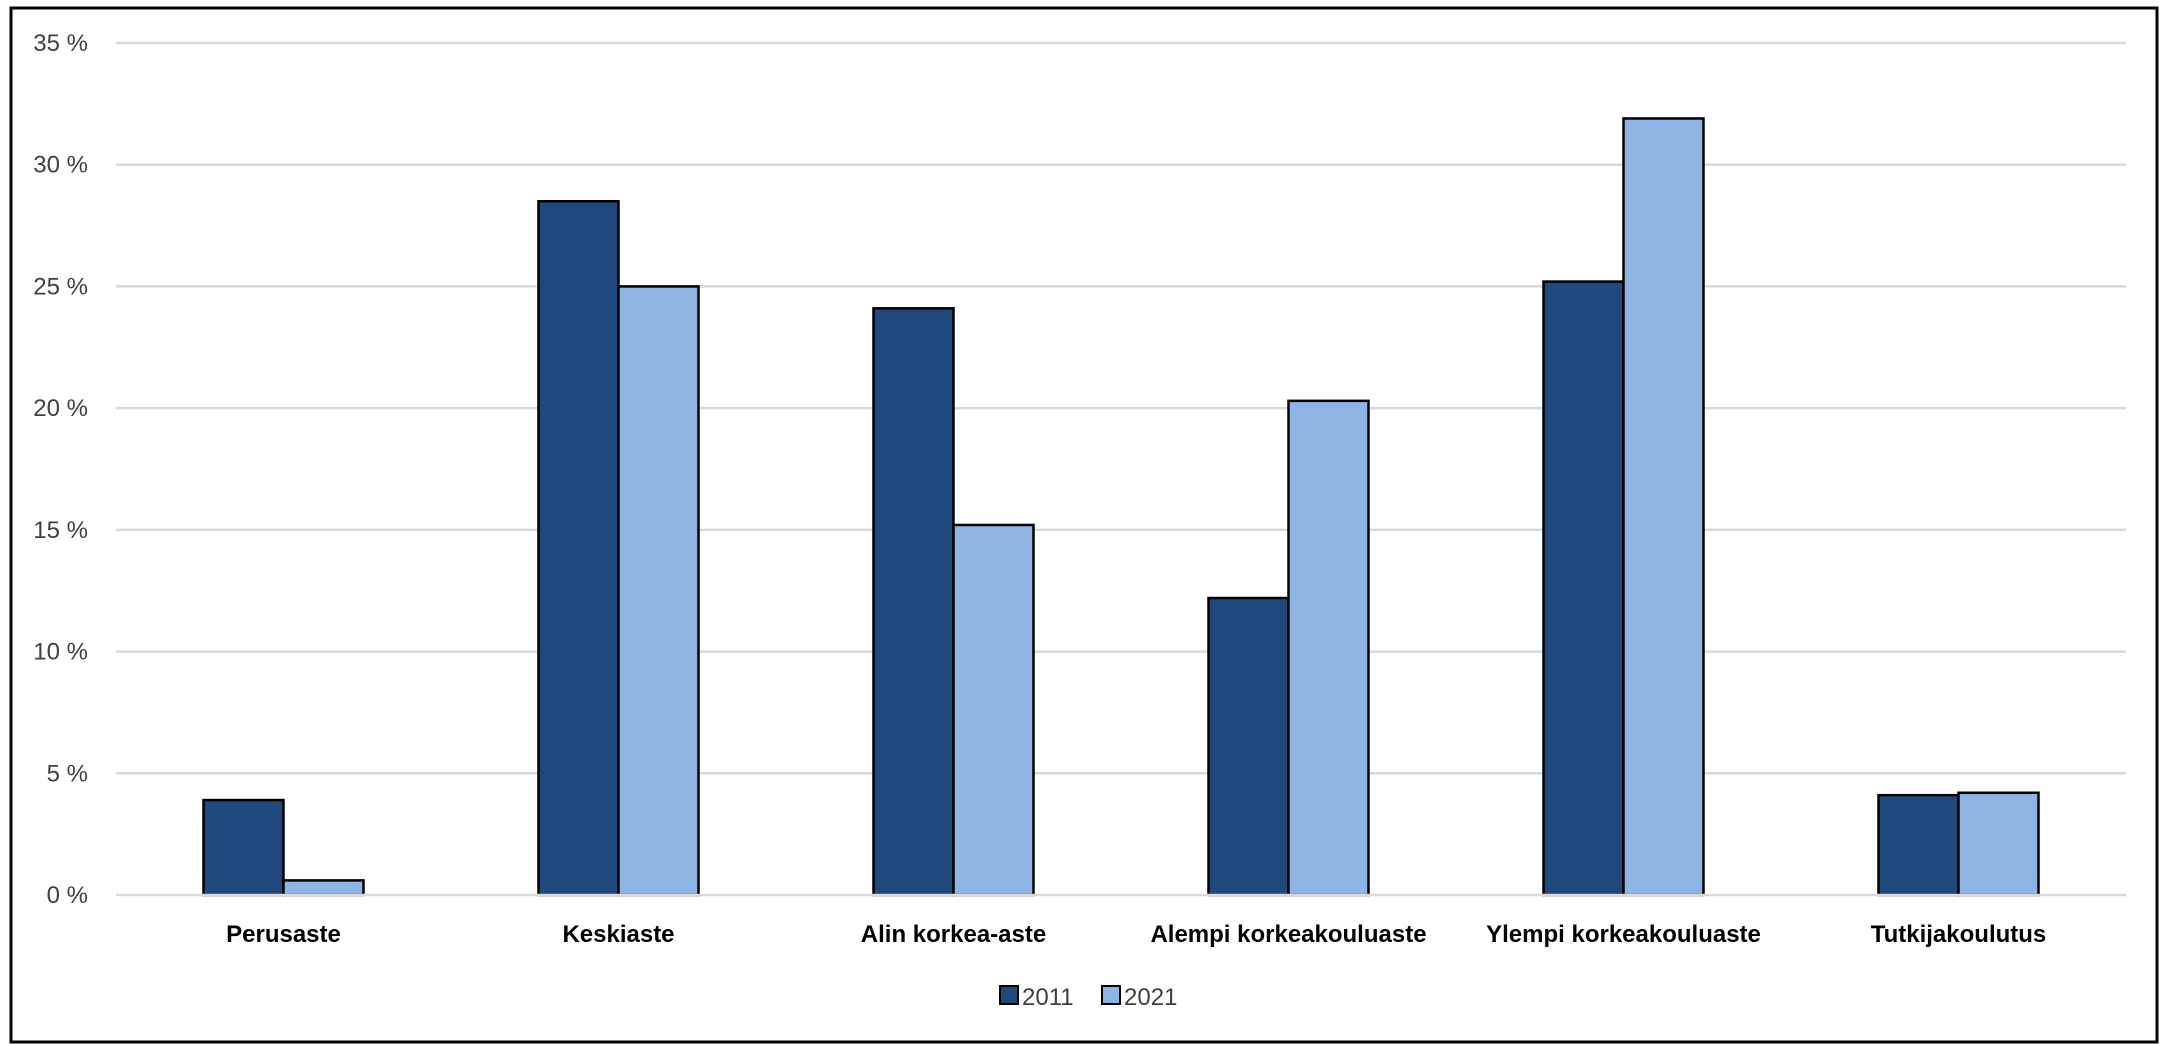 This screenshot has width=2160, height=1044. Describe the element at coordinates (1048, 997) in the screenshot. I see `legend-label-2011: 2011` at that location.